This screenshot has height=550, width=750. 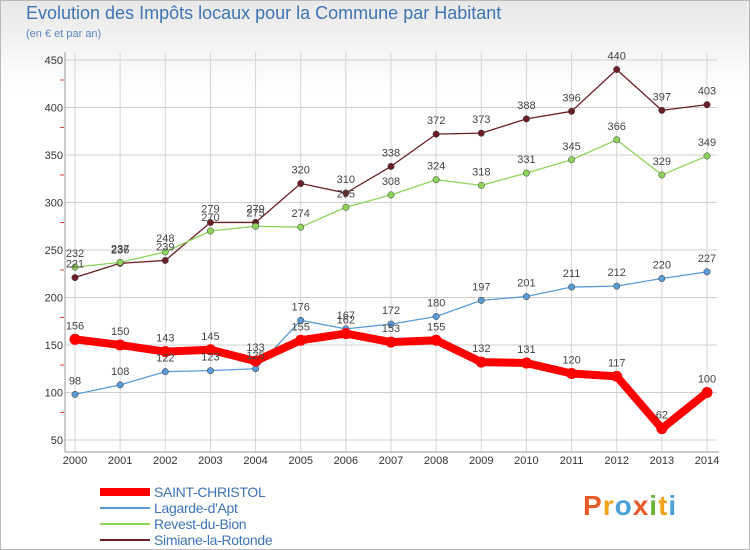 I want to click on legend-label: SAINT-CHRISTOL, so click(x=210, y=492).